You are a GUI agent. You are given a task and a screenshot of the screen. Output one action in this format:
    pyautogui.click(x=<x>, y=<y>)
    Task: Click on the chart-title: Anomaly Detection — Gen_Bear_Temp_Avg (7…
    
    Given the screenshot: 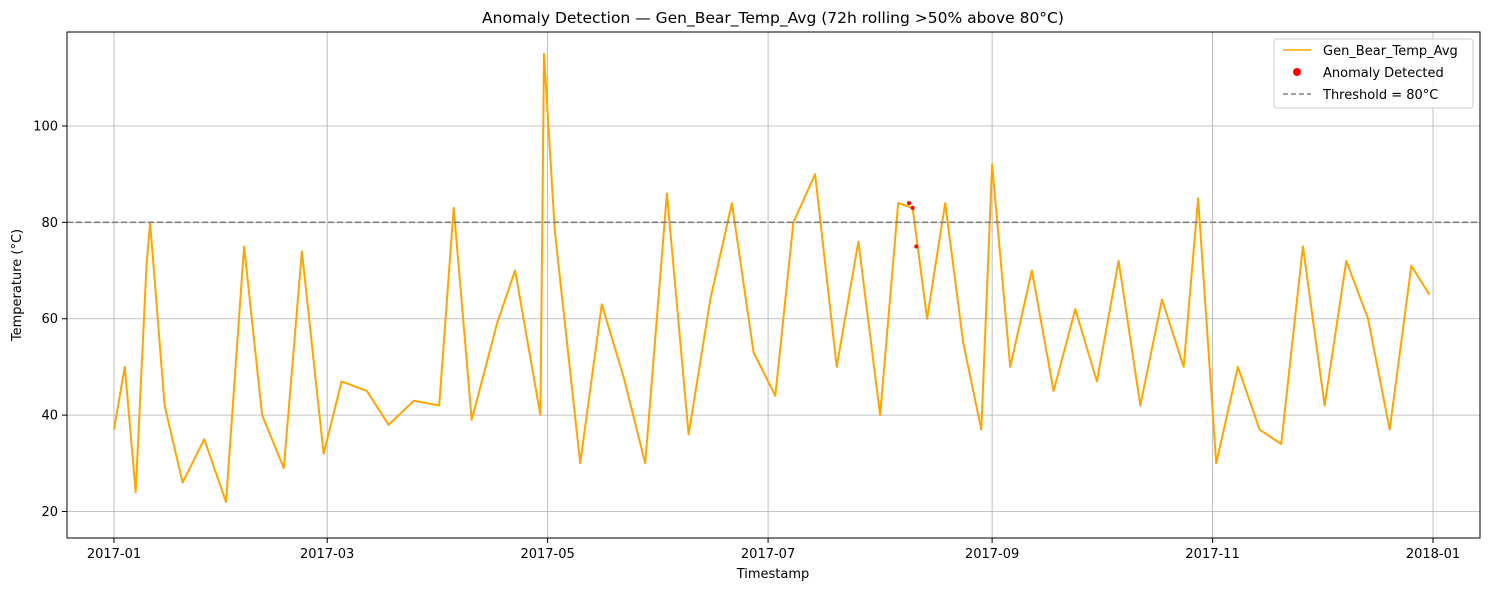 What is the action you would take?
    pyautogui.click(x=773, y=18)
    